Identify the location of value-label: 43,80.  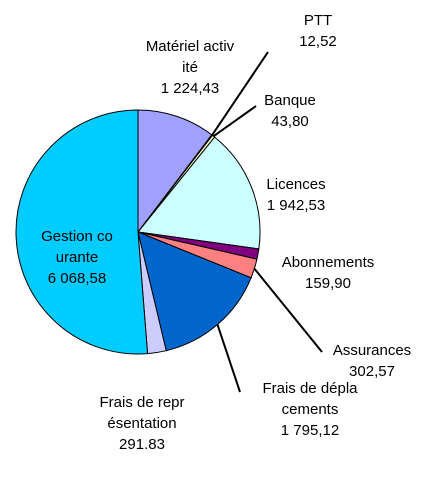
(290, 121).